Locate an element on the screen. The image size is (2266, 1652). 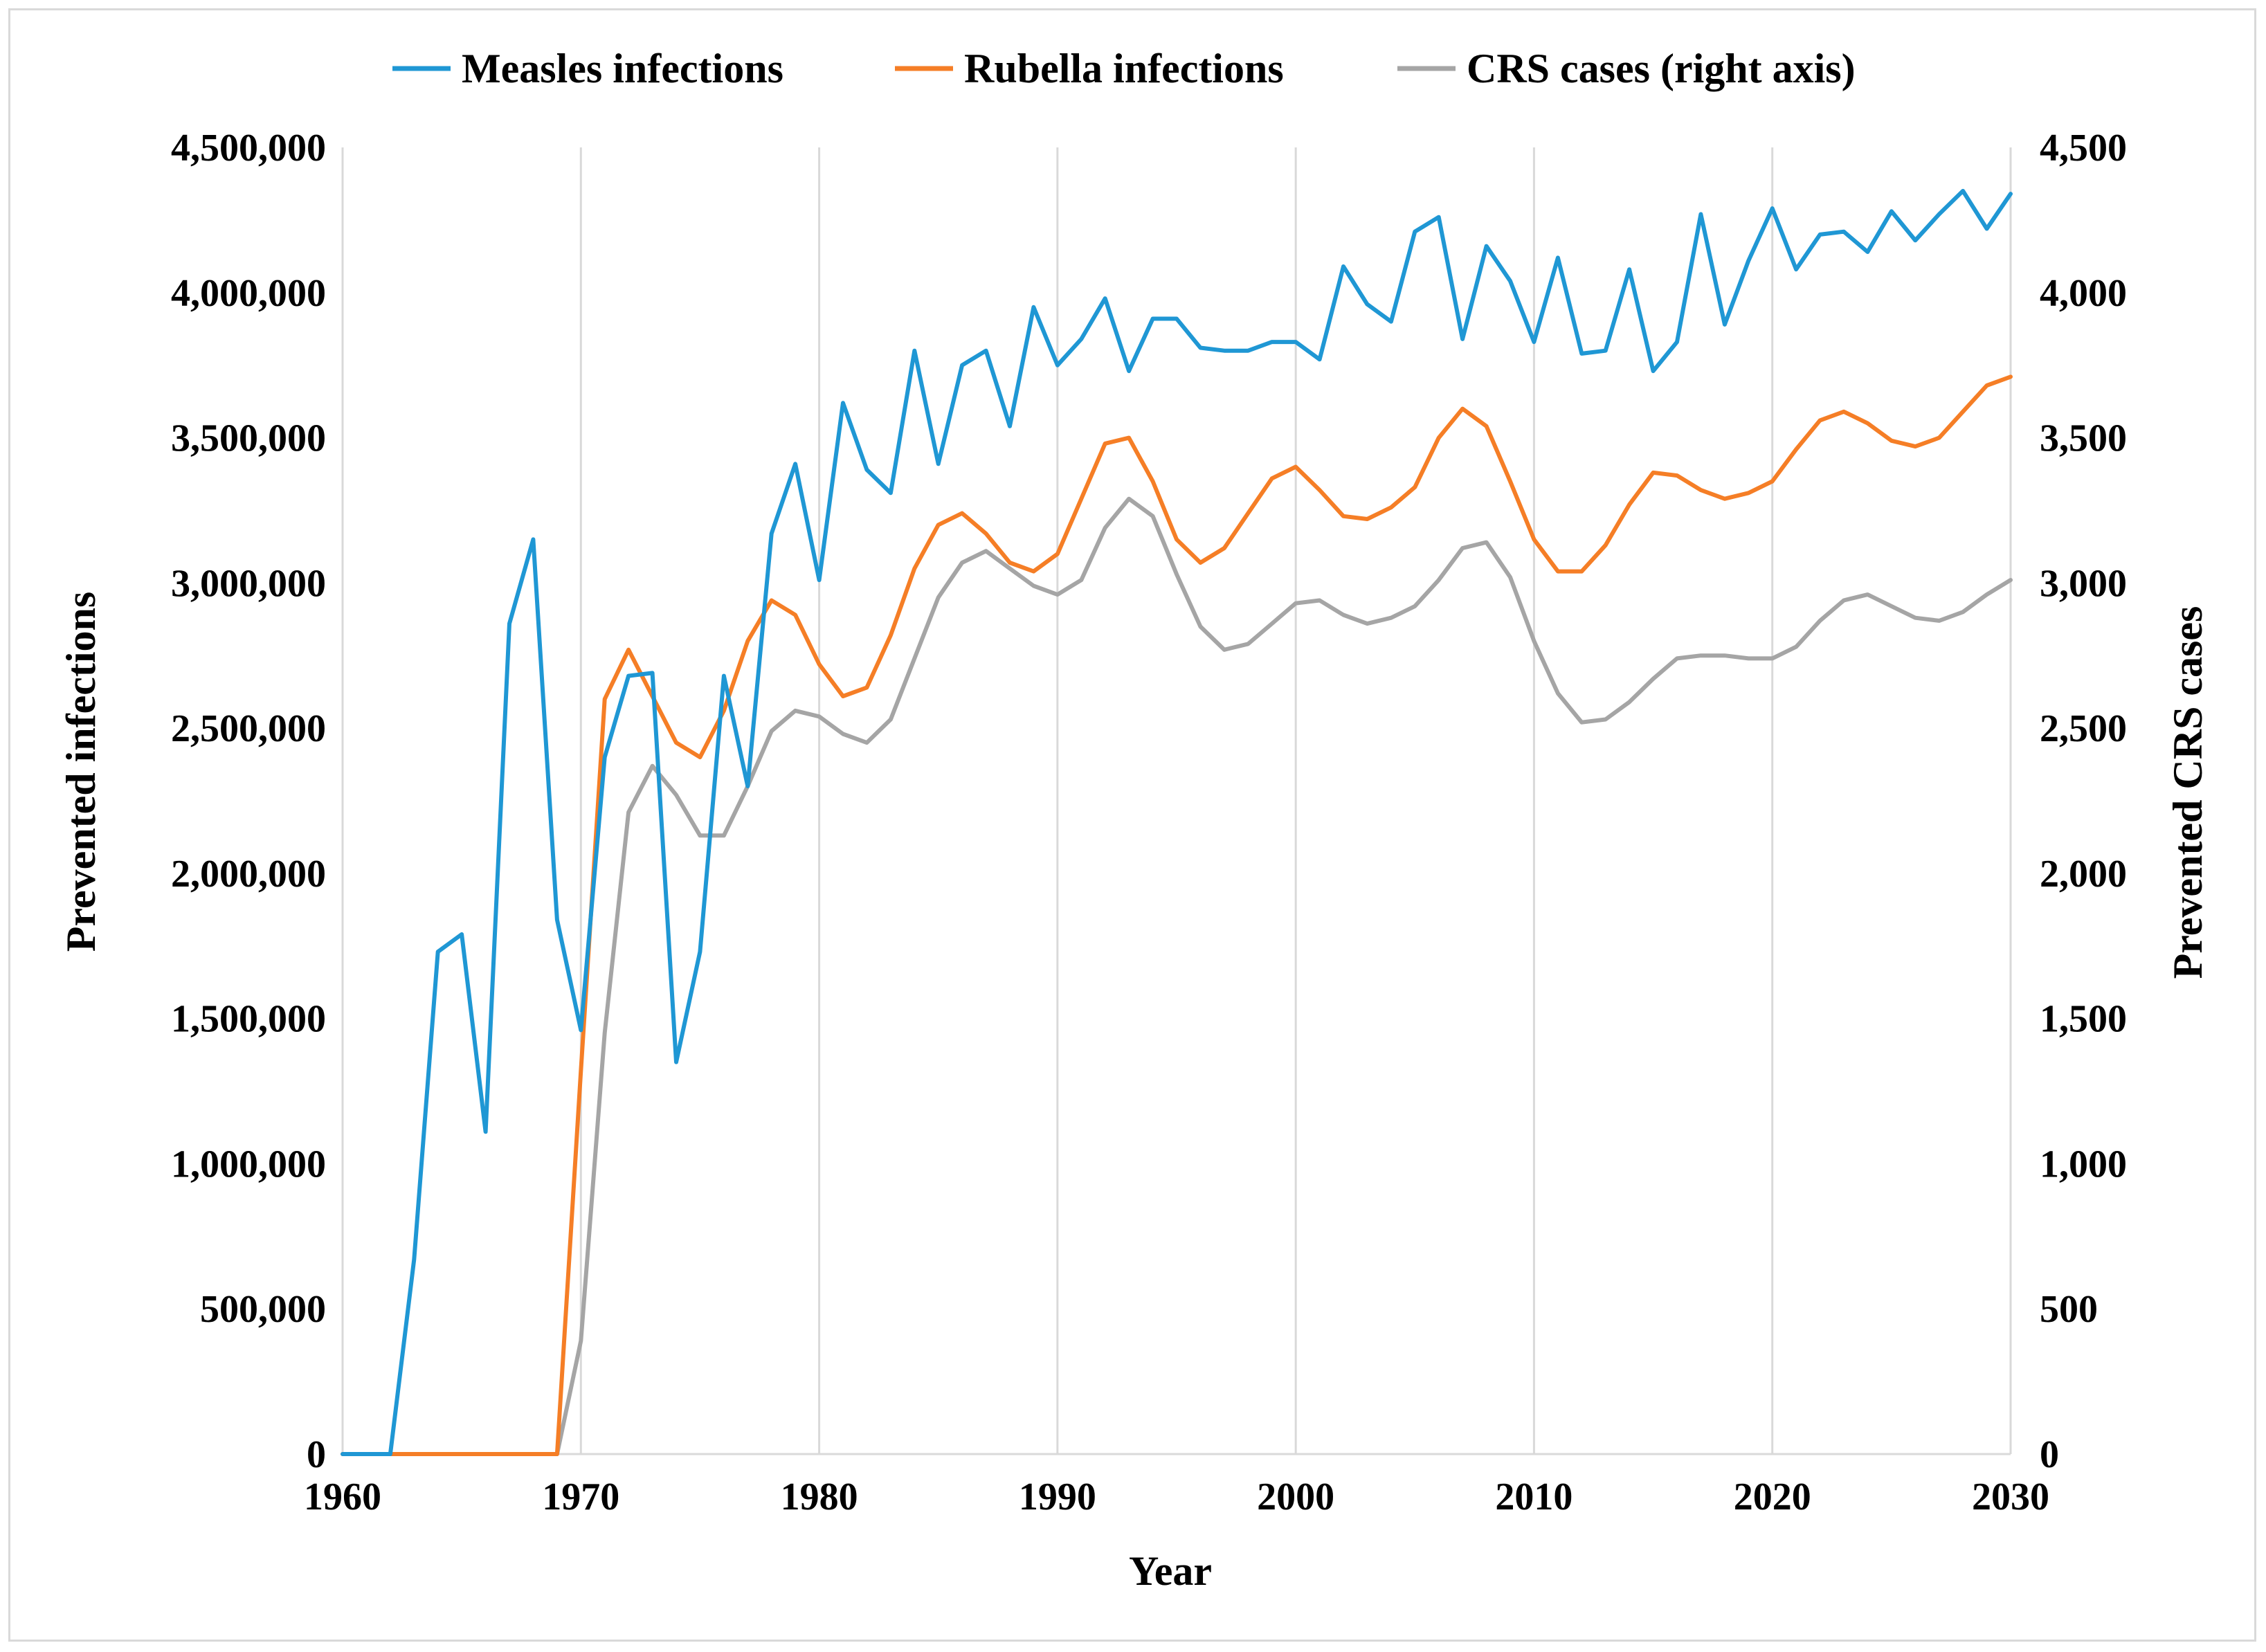
left-y-tick-label: 4,500,000 is located at coordinates (248, 148).